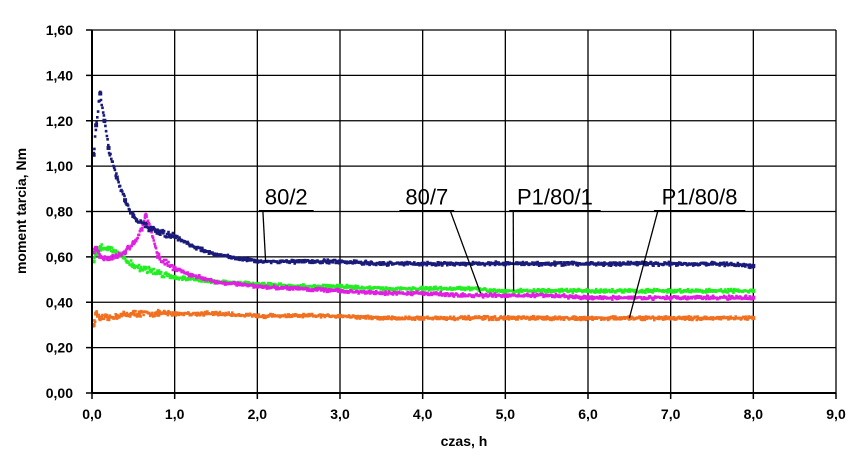  I want to click on y-tick-label: 0,80, so click(59, 212).